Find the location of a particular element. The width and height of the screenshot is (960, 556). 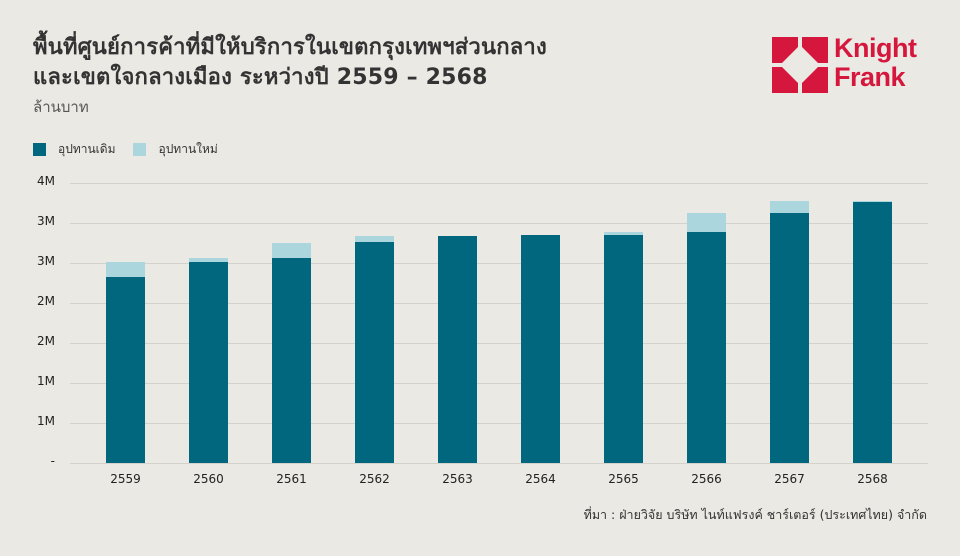

x-axis-tick-label: 2562 is located at coordinates (374, 479).